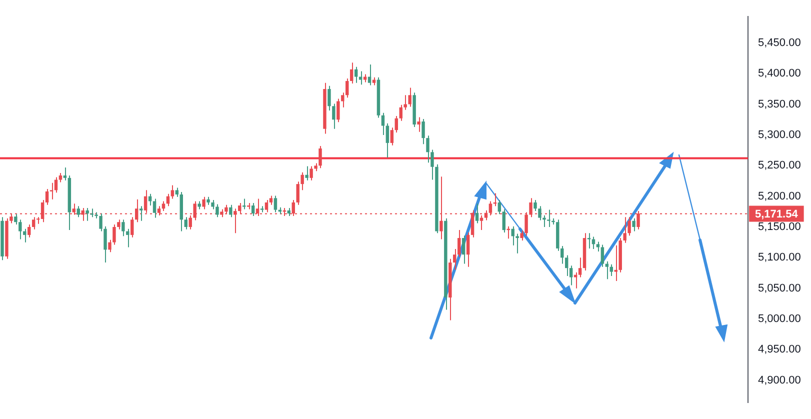 This screenshot has height=419, width=811. I want to click on y-tick-label: 5,400.00, so click(779, 74).